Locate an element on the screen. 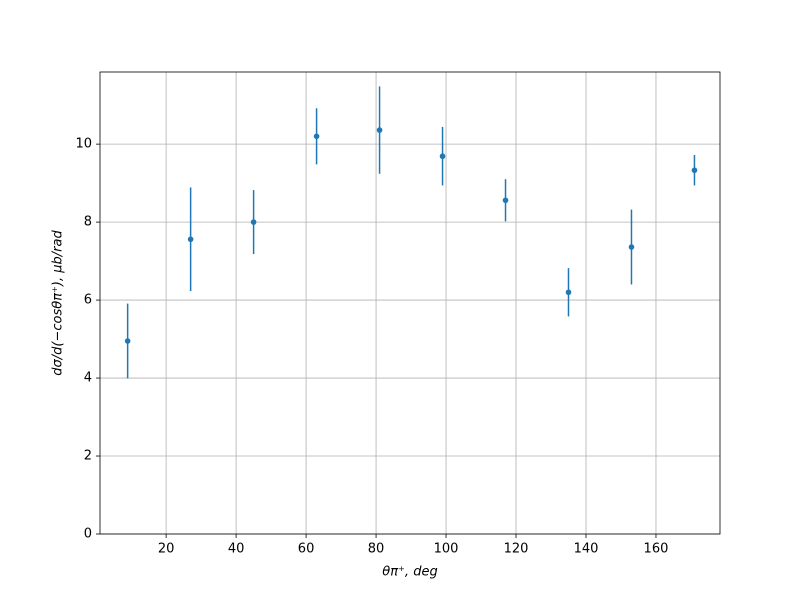 The image size is (800, 600). x-axis-label: θπ⁺, deg is located at coordinates (409, 572).